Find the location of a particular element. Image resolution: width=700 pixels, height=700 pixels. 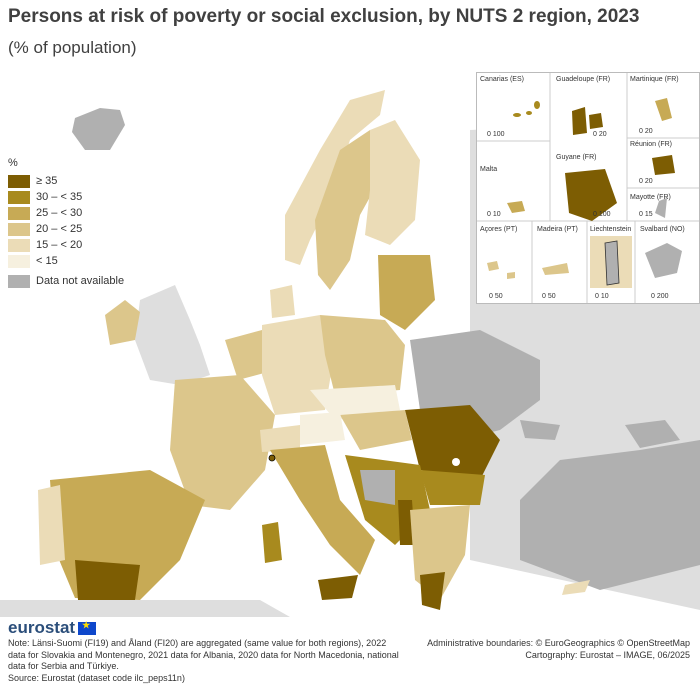

eu-flag-icon is located at coordinates (87, 627).